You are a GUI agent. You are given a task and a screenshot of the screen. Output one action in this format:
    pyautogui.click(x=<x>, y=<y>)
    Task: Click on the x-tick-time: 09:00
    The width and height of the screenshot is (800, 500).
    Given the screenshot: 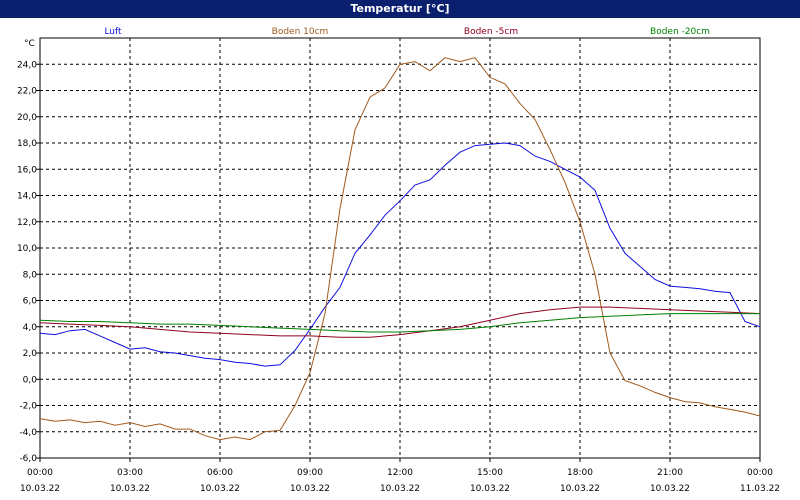 What is the action you would take?
    pyautogui.click(x=310, y=473)
    